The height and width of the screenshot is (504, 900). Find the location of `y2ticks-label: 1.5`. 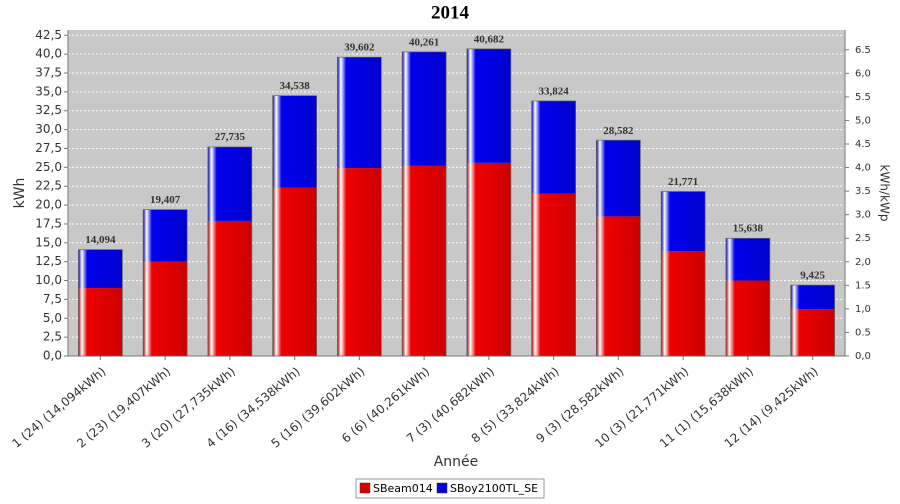

y2ticks-label: 1.5 is located at coordinates (863, 285).